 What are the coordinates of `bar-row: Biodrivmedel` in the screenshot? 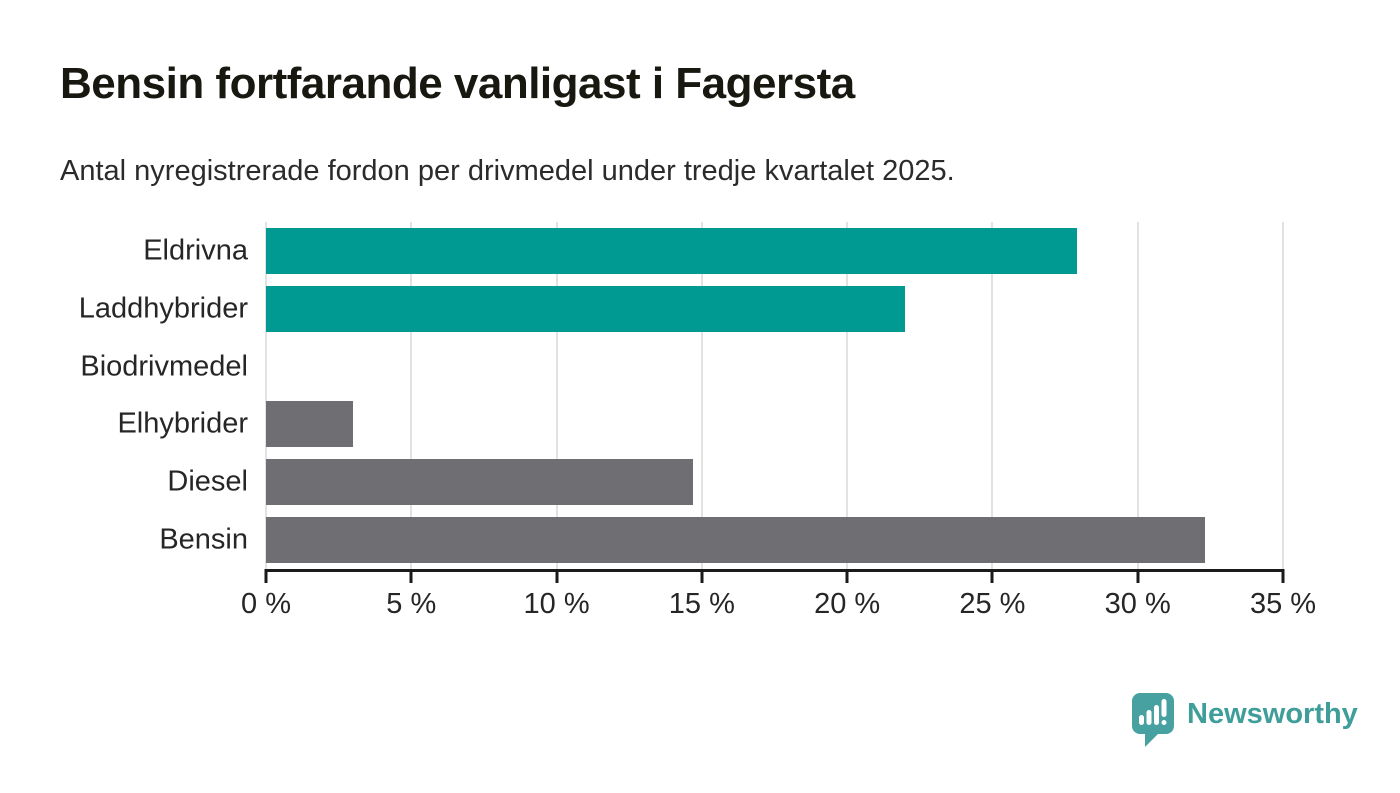 It's located at (681, 367).